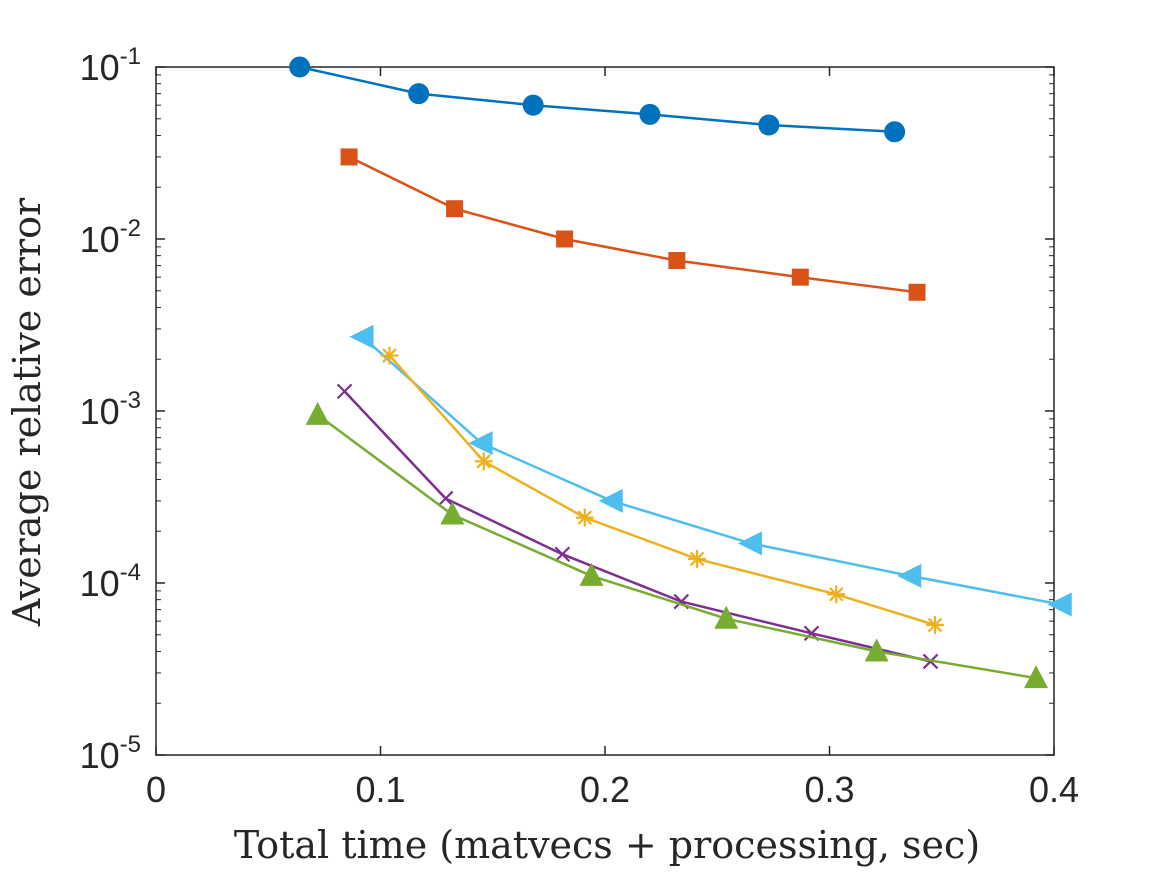 The height and width of the screenshot is (875, 1167). I want to click on y-tick-label: 10⁻², so click(110, 237).